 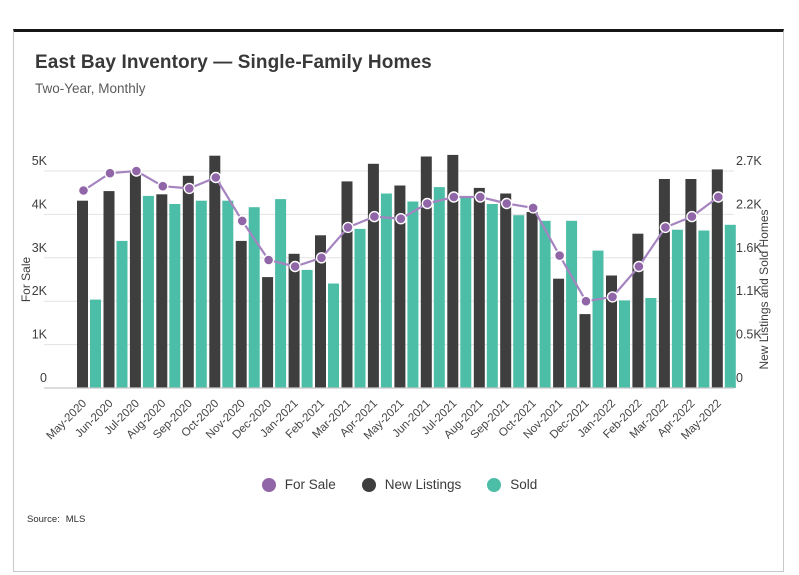 What do you see at coordinates (423, 484) in the screenshot?
I see `legend-label: New Listings` at bounding box center [423, 484].